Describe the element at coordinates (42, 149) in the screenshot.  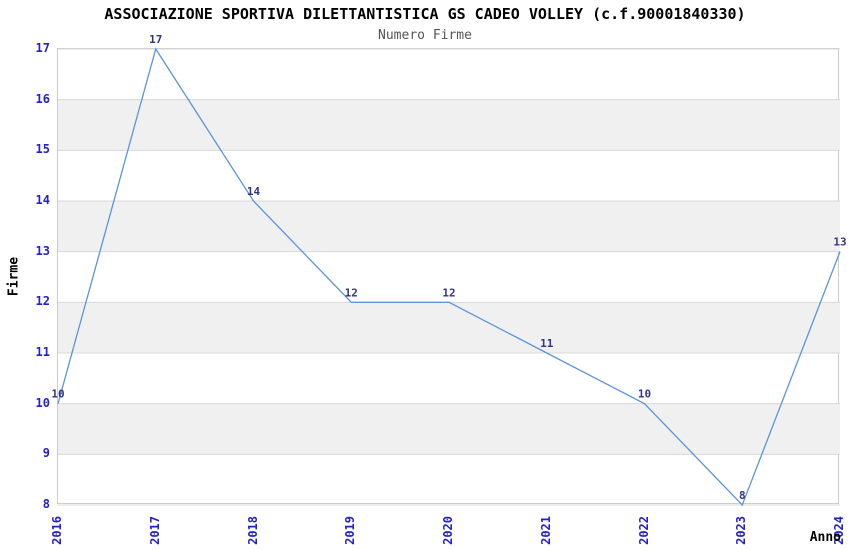
I see `y-tick-label: 15` at that location.